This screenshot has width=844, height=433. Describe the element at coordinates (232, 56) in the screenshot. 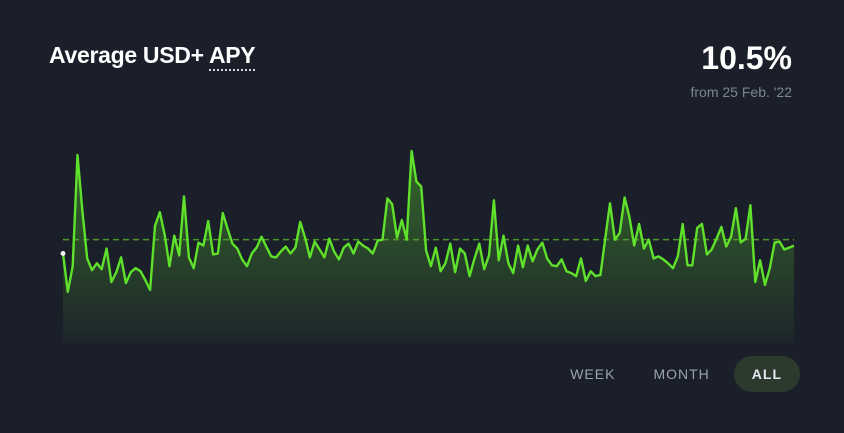

I see `apy-tooltip-term: APY` at that location.